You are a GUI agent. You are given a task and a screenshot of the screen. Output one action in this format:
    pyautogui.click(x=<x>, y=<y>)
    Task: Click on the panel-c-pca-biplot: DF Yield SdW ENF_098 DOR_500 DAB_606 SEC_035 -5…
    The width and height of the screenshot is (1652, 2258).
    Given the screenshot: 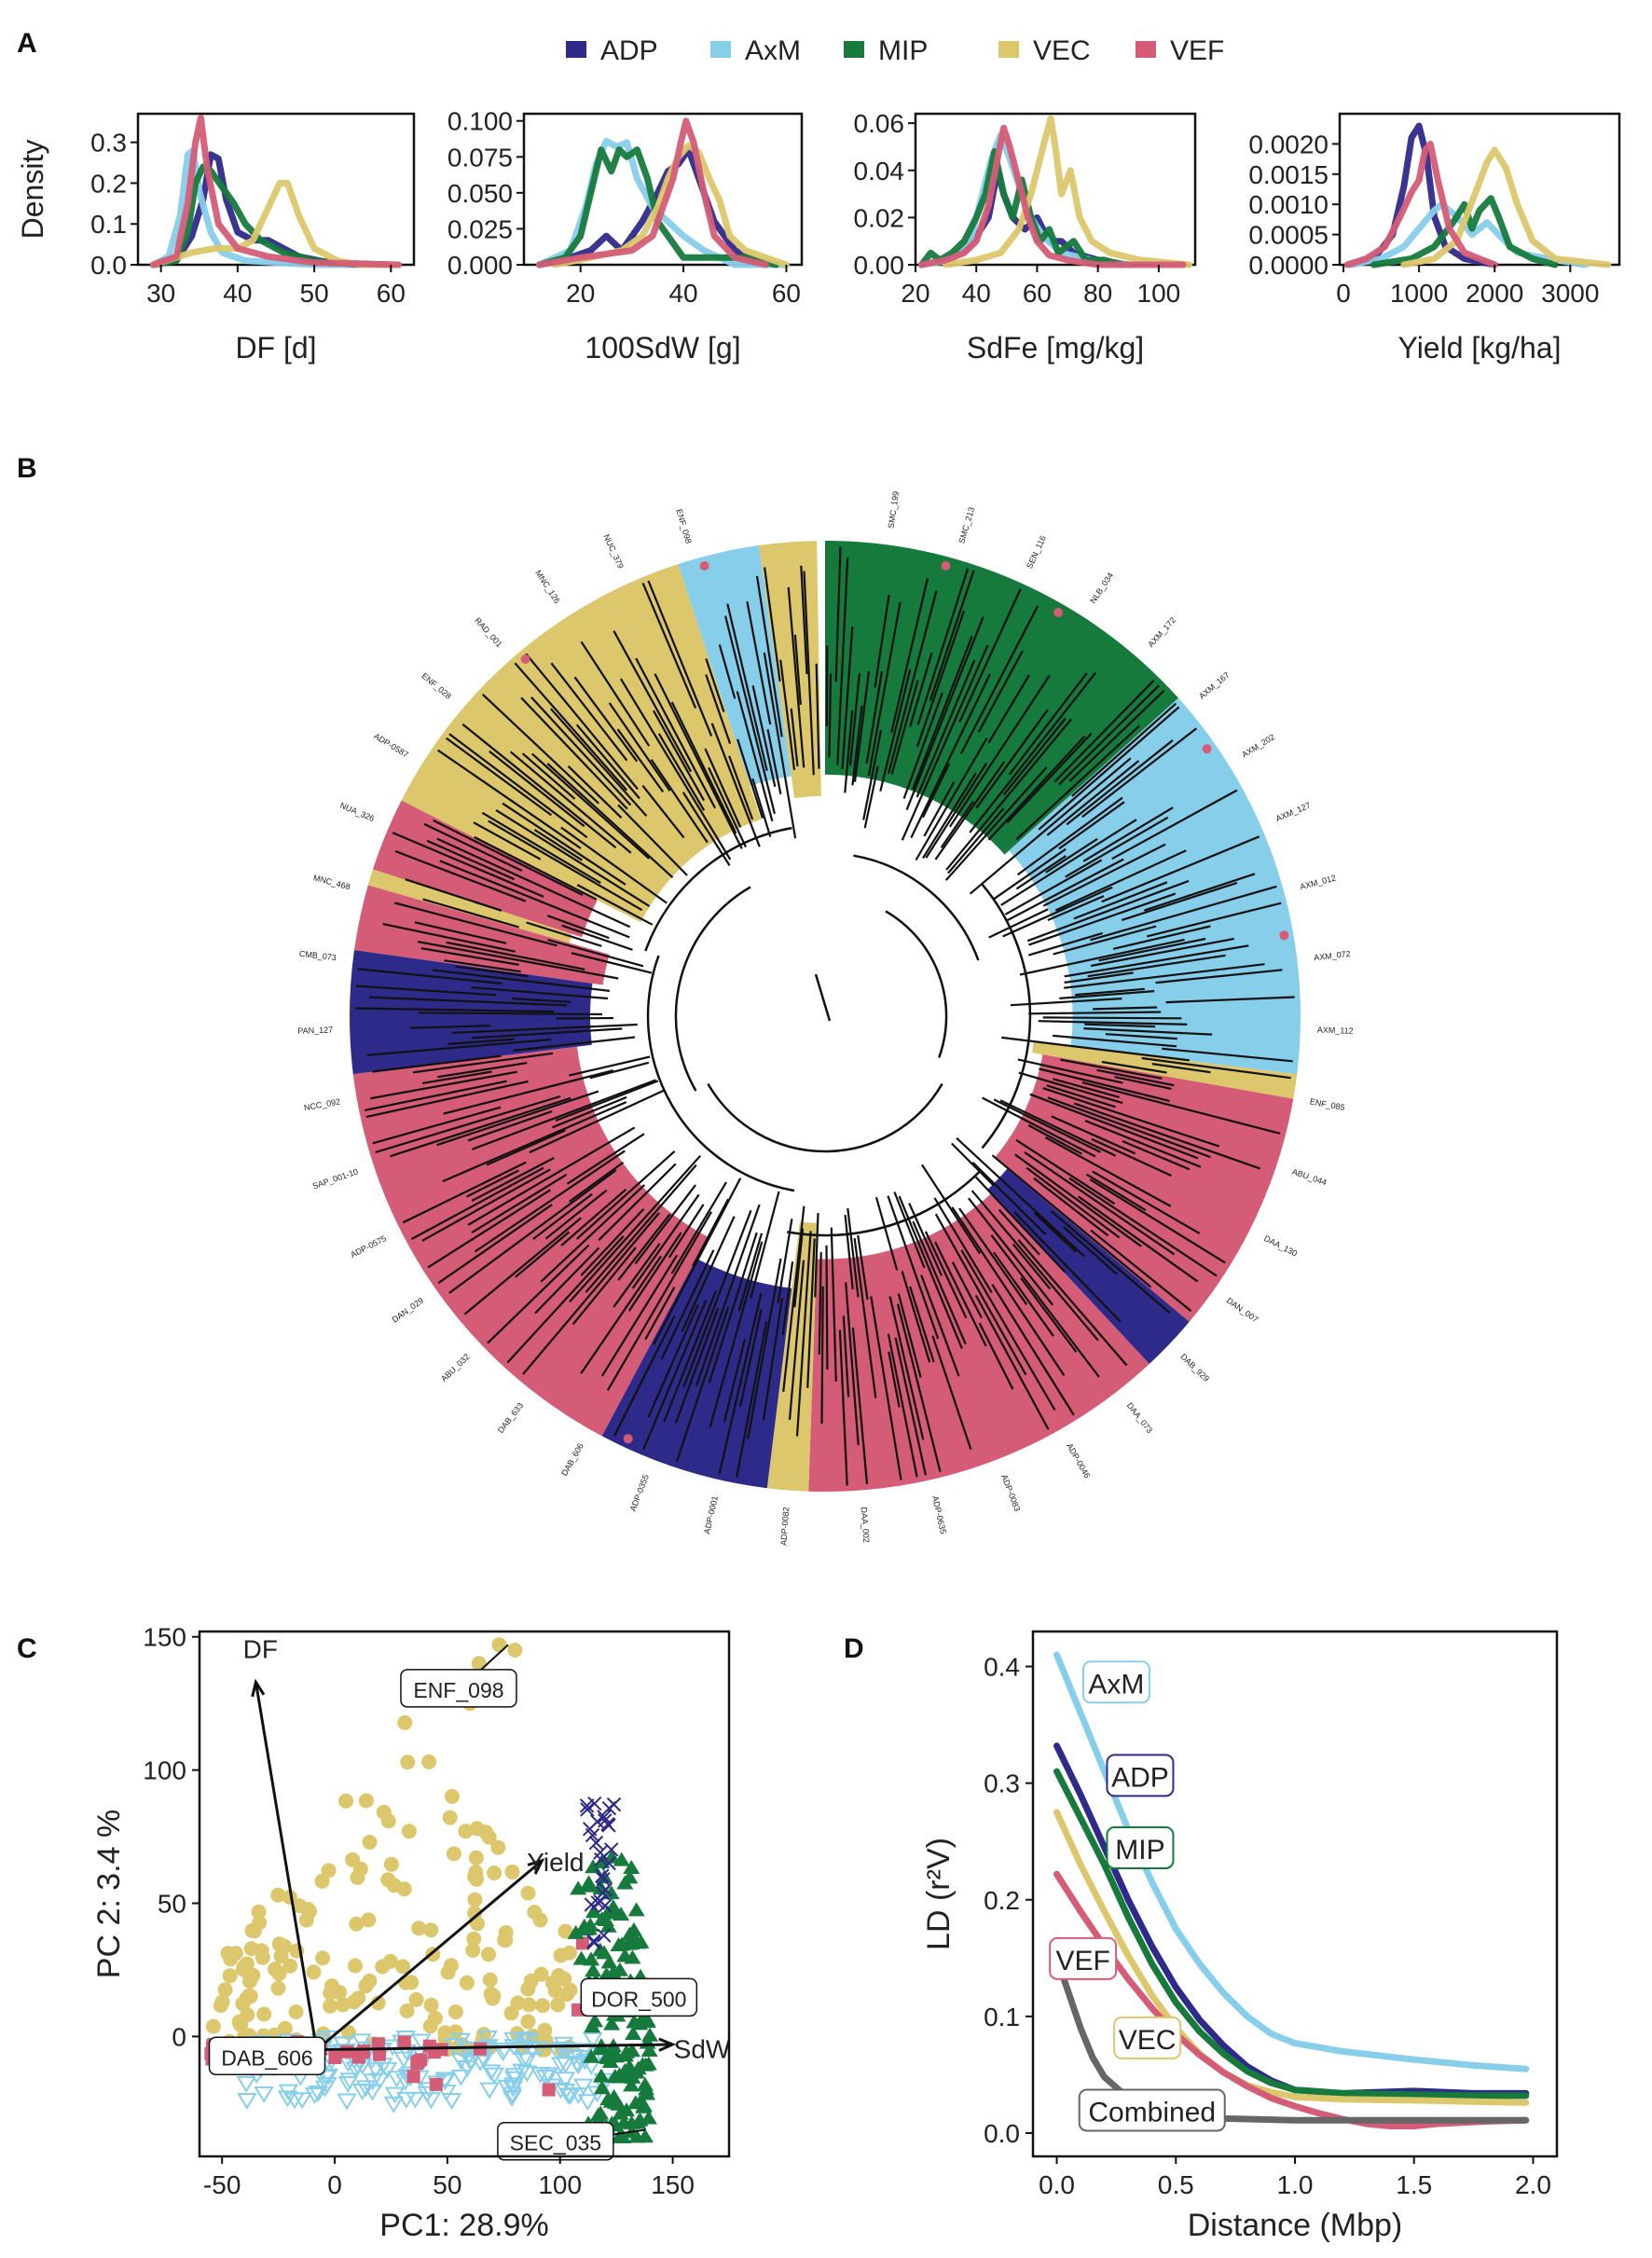 What is the action you would take?
    pyautogui.click(x=411, y=1933)
    